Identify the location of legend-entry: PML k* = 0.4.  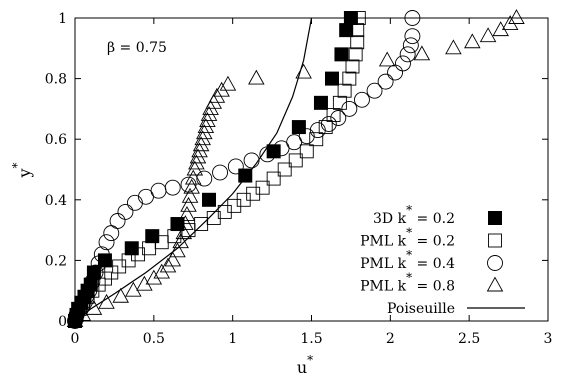
(431, 260).